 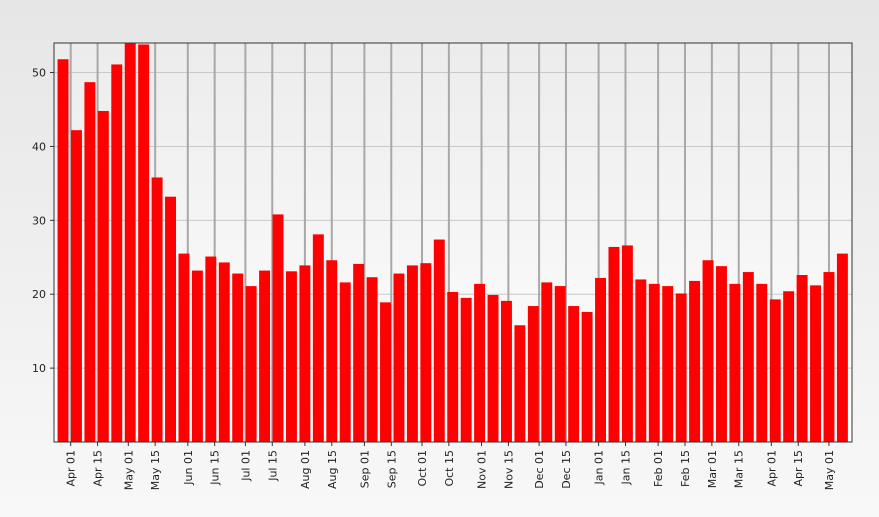 I want to click on x-tick-label: Aug 01, so click(x=305, y=469).